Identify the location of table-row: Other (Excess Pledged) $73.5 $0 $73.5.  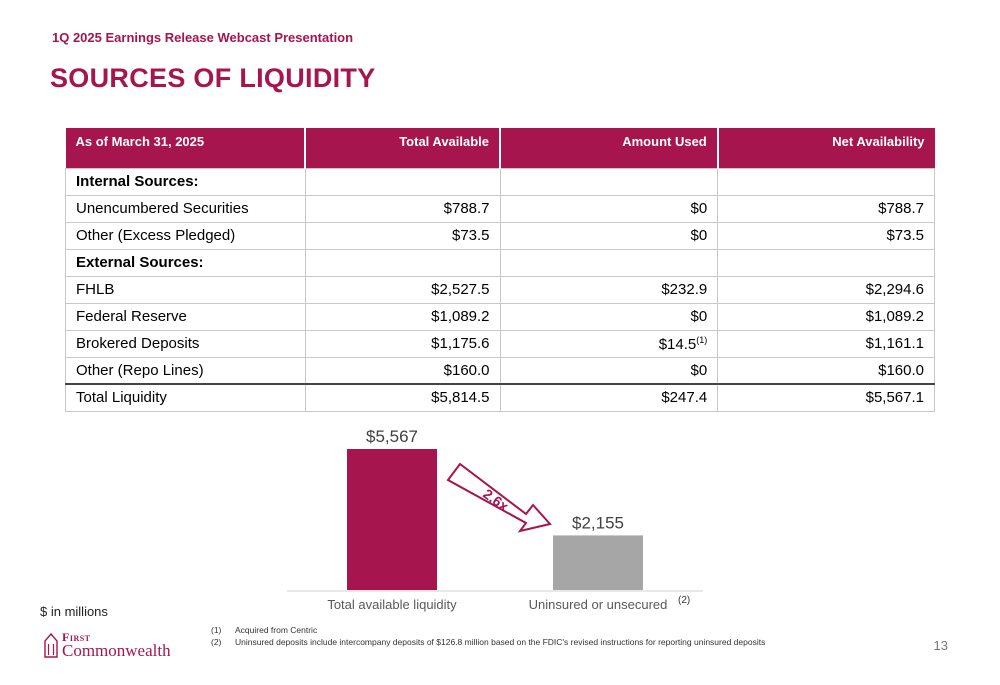
(500, 235).